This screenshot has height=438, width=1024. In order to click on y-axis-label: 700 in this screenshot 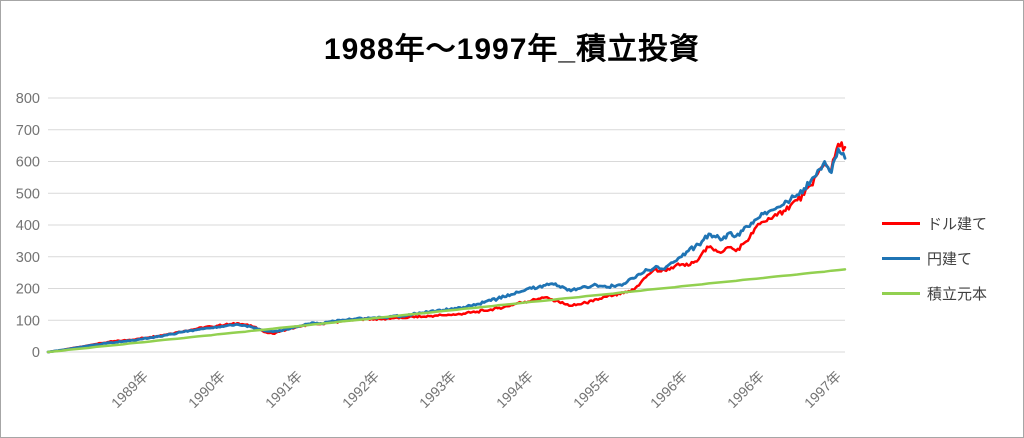, I will do `click(28, 131)`.